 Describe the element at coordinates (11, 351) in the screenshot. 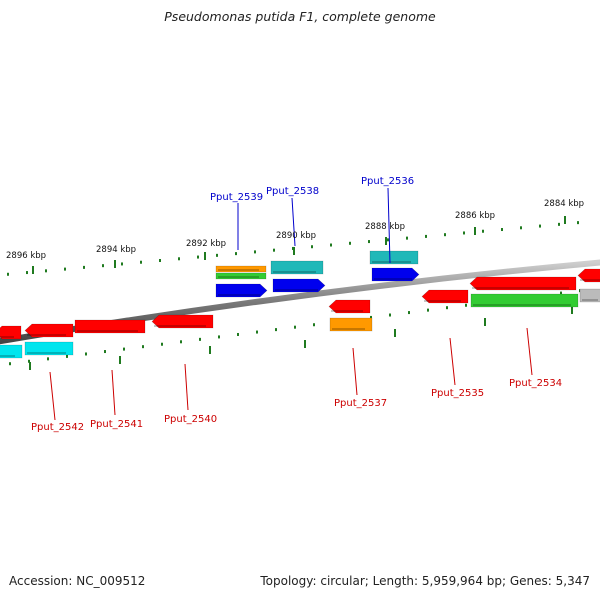

I see `gene-cyan-left-edge` at that location.